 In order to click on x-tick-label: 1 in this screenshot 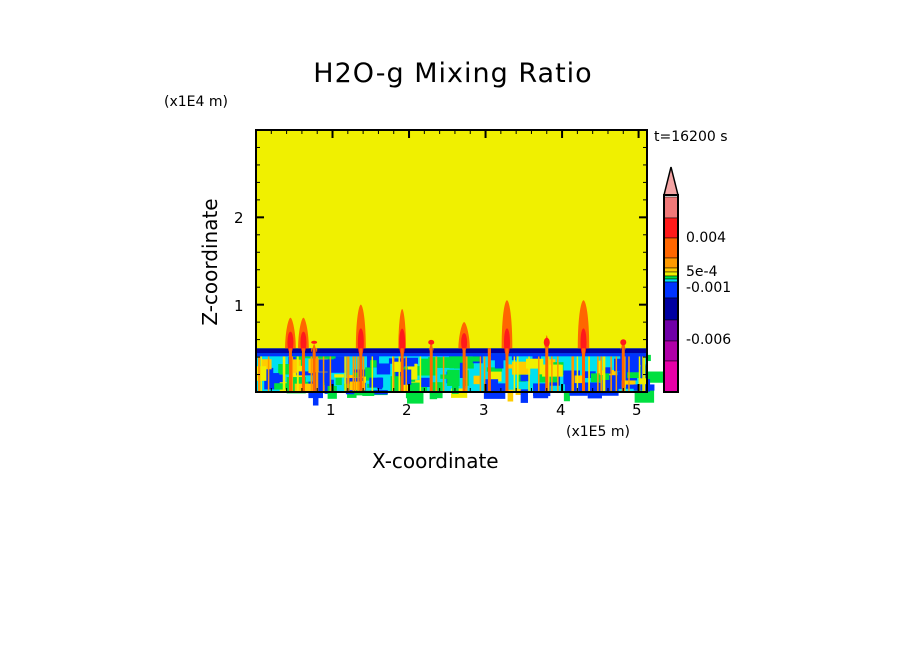, I will do `click(331, 410)`.